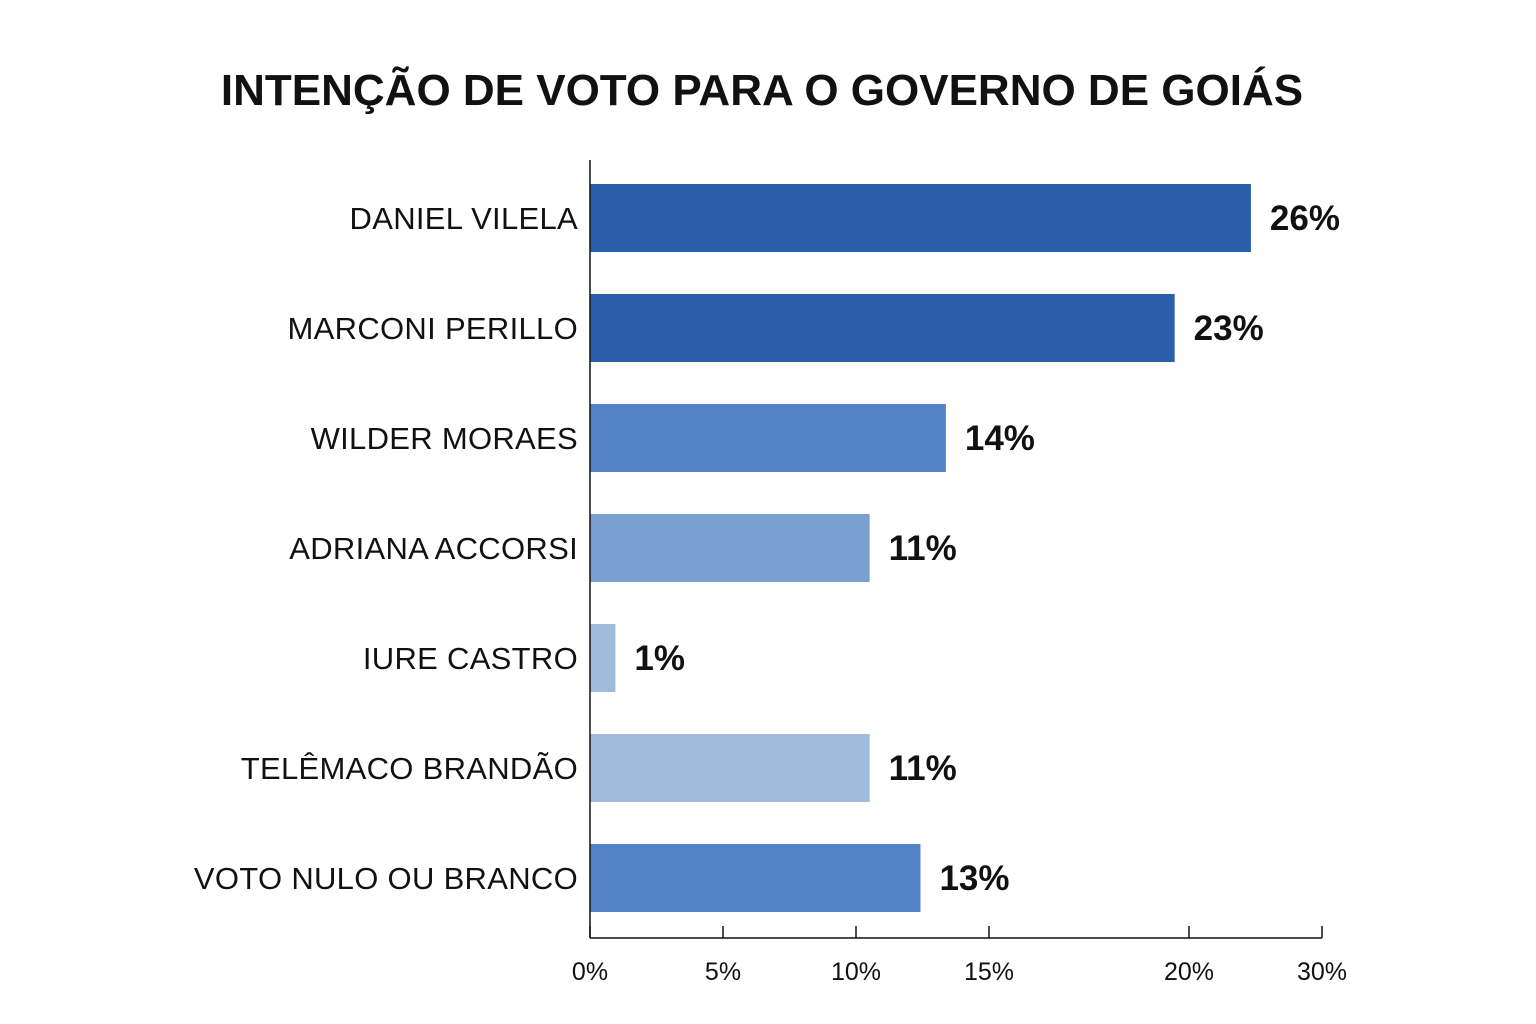 The image size is (1536, 1024). What do you see at coordinates (856, 972) in the screenshot?
I see `x-tick-label: 10%` at bounding box center [856, 972].